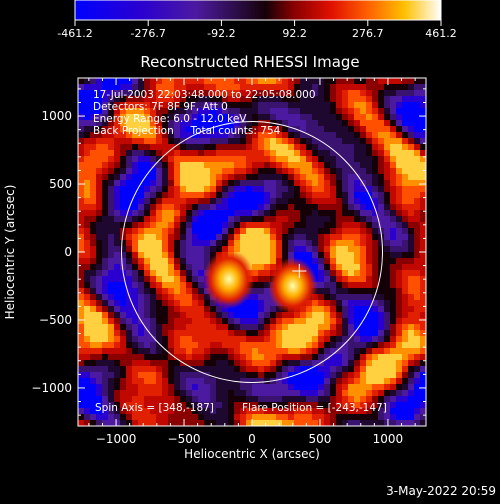 The height and width of the screenshot is (504, 500). What do you see at coordinates (292, 286) in the screenshot?
I see `bright-source` at bounding box center [292, 286].